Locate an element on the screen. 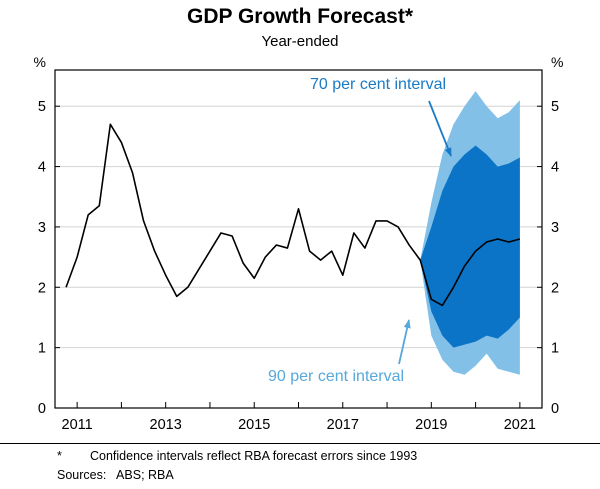 This screenshot has width=600, height=489. y-tick-label-left: 0 is located at coordinates (42, 409).